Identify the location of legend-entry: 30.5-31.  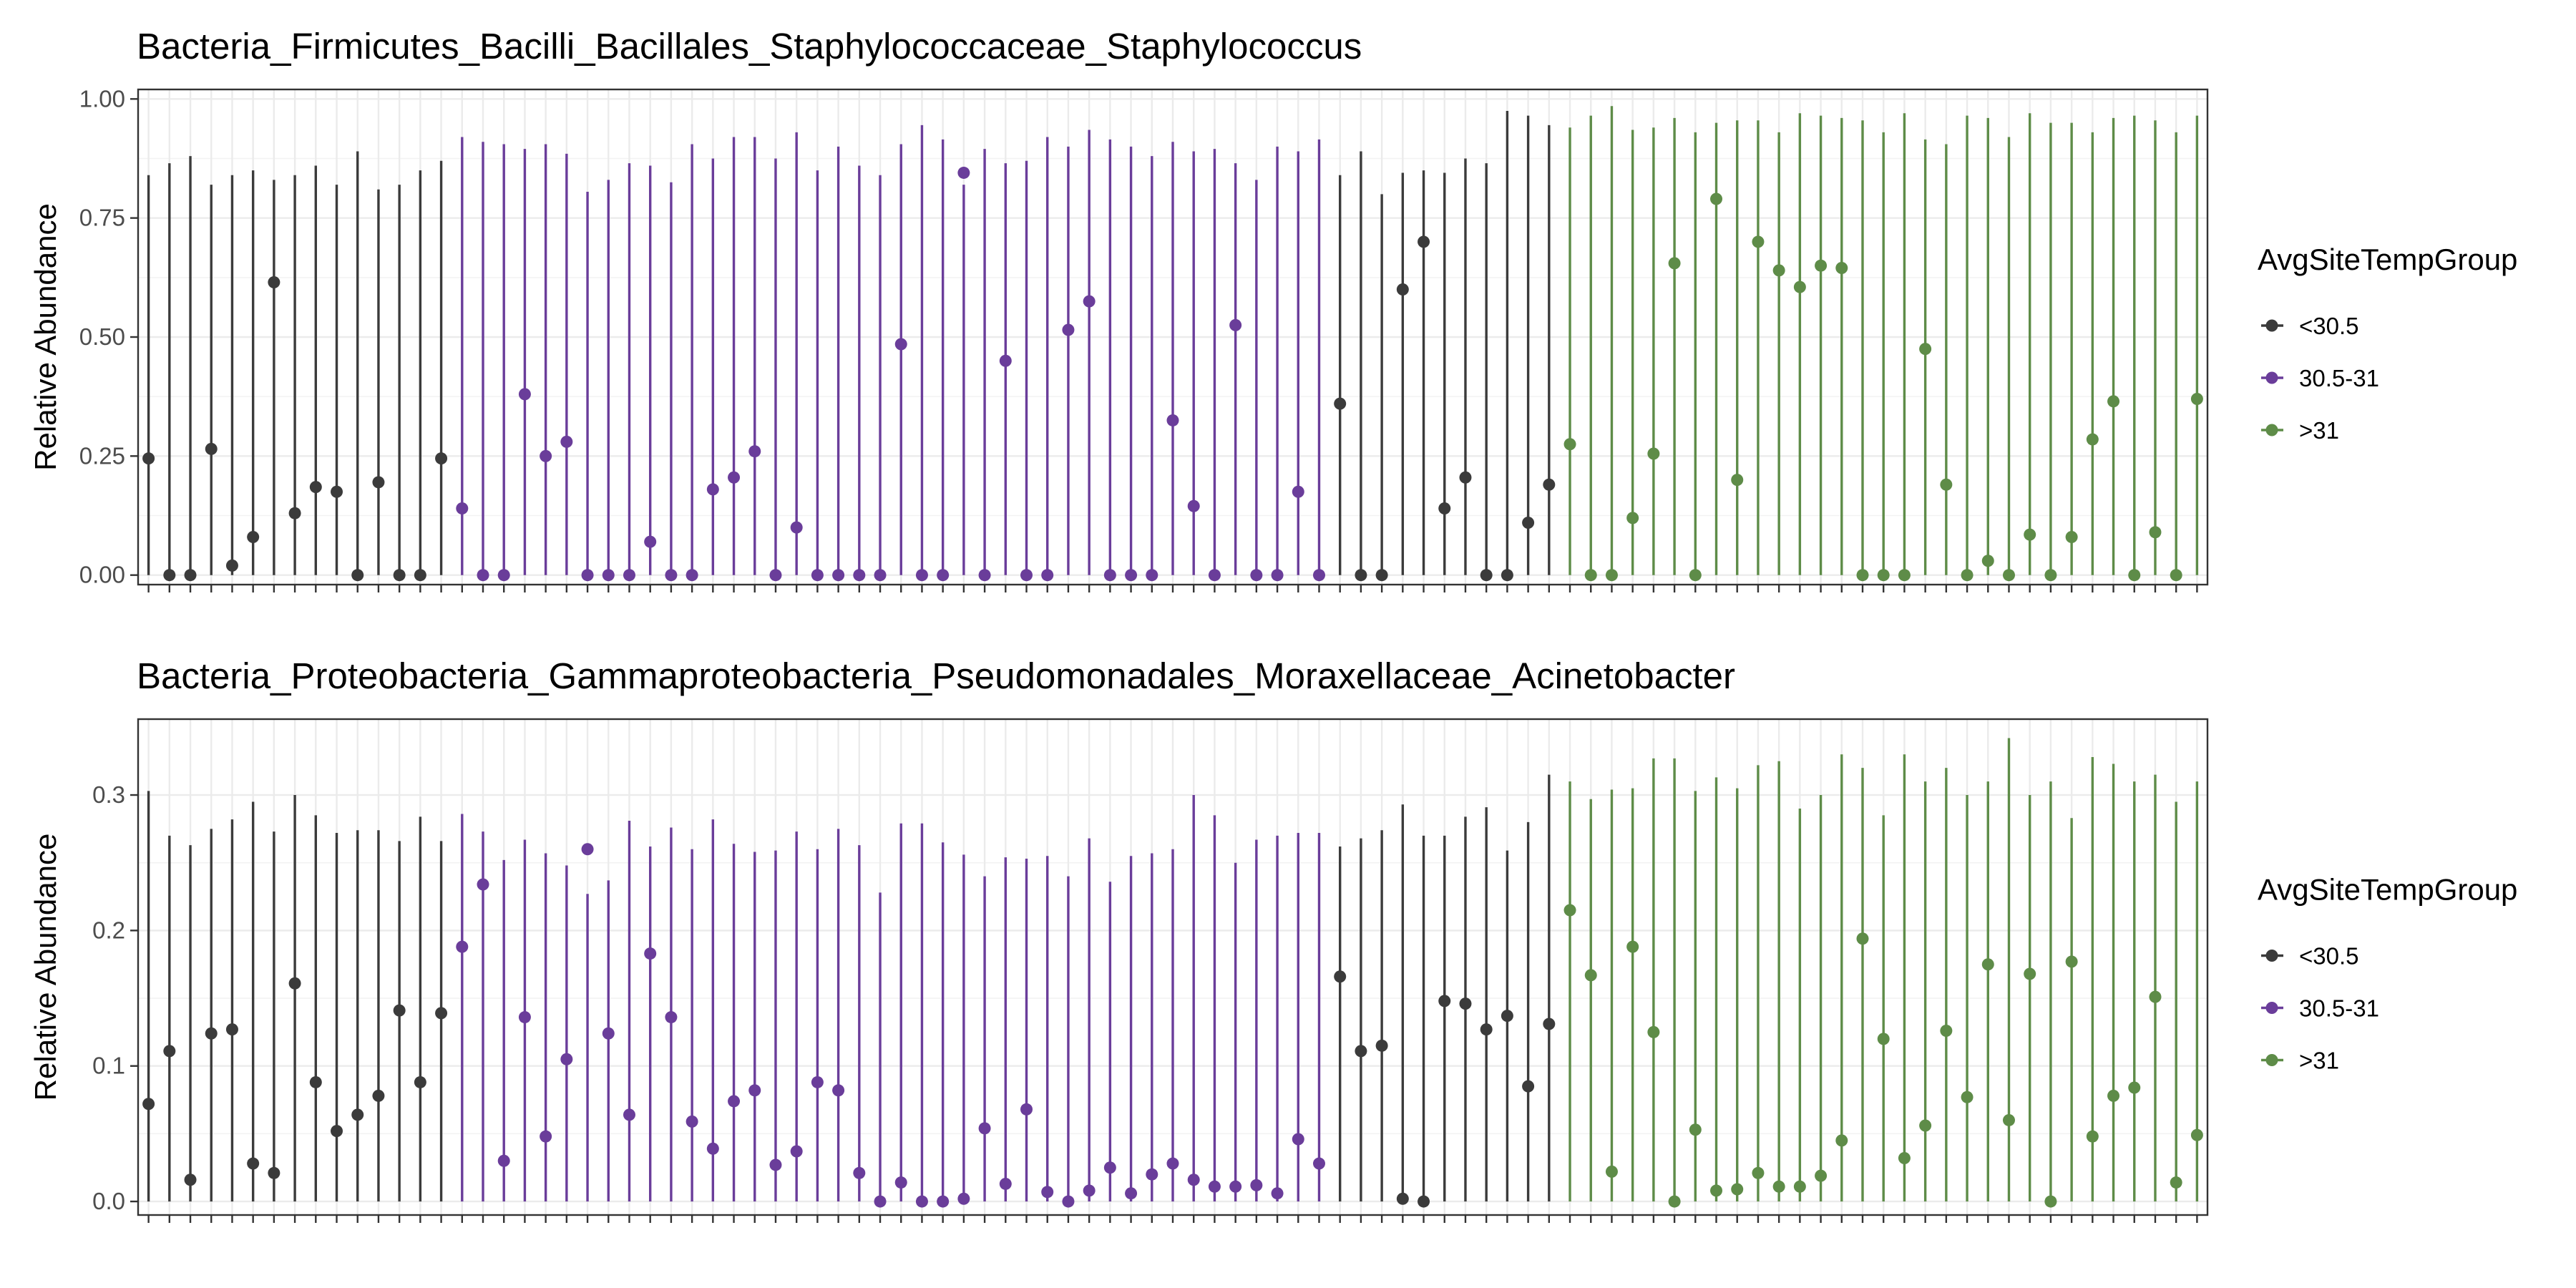
(2339, 1008).